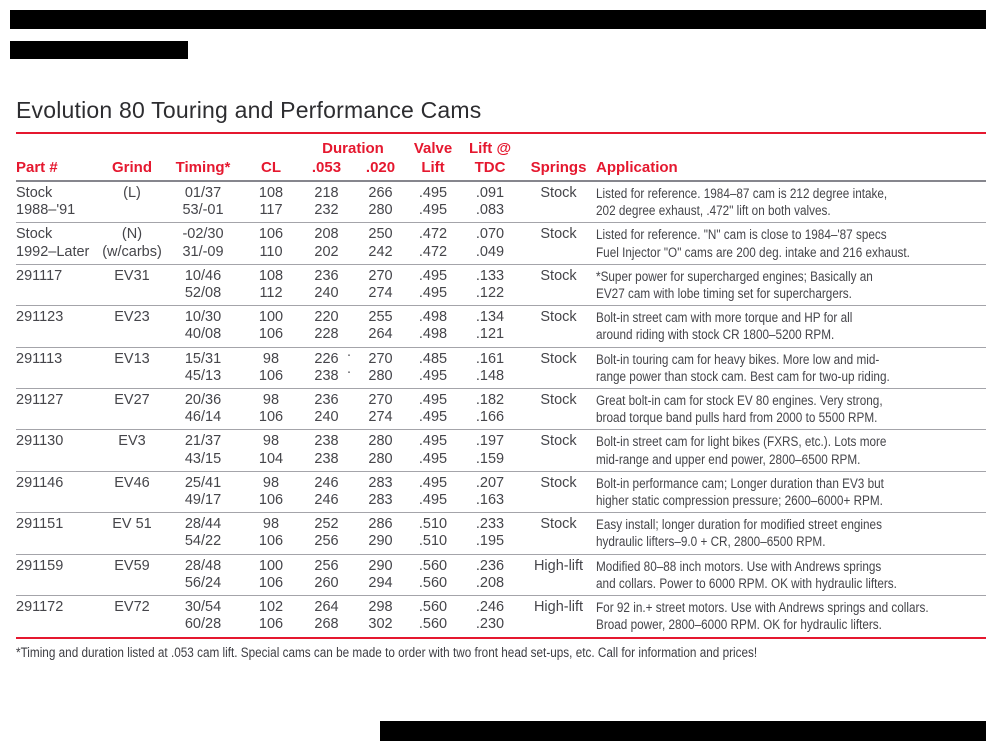 Image resolution: width=1000 pixels, height=750 pixels. What do you see at coordinates (132, 243) in the screenshot?
I see `cell-grind: (N) (w/carbs)` at bounding box center [132, 243].